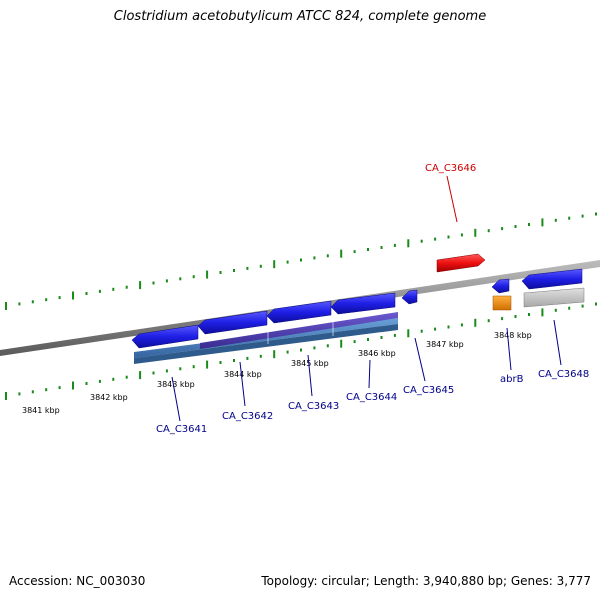  I want to click on scale-label: 3842 kbp, so click(109, 397).